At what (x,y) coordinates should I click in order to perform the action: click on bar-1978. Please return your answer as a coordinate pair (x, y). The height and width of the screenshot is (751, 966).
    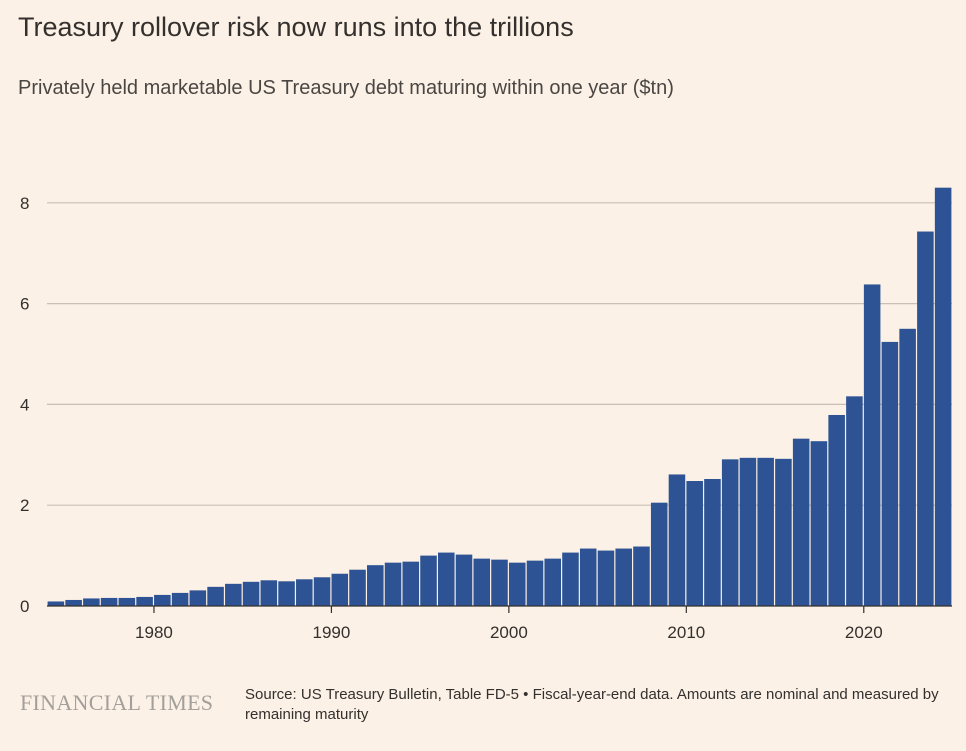
    Looking at the image, I should click on (127, 601).